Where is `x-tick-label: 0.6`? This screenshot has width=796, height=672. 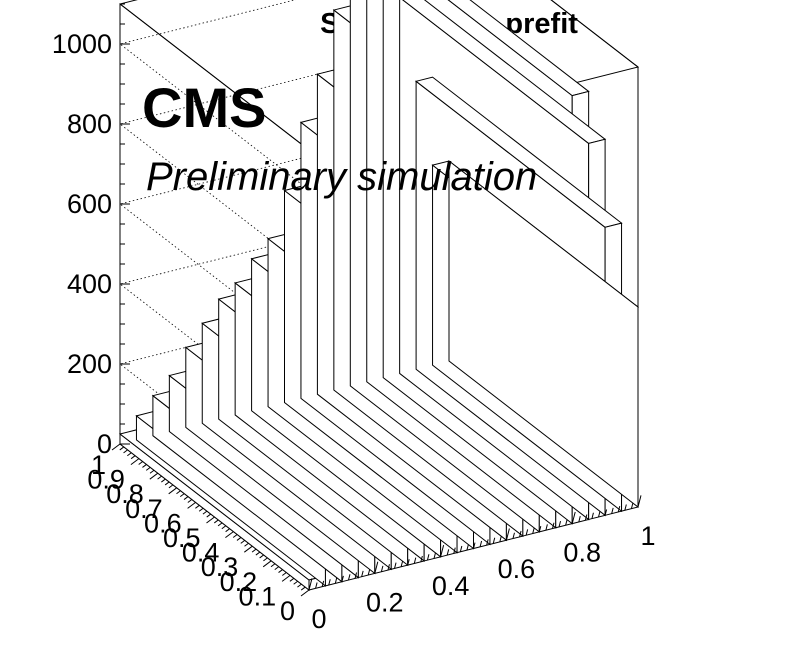 x-tick-label: 0.6 is located at coordinates (517, 569).